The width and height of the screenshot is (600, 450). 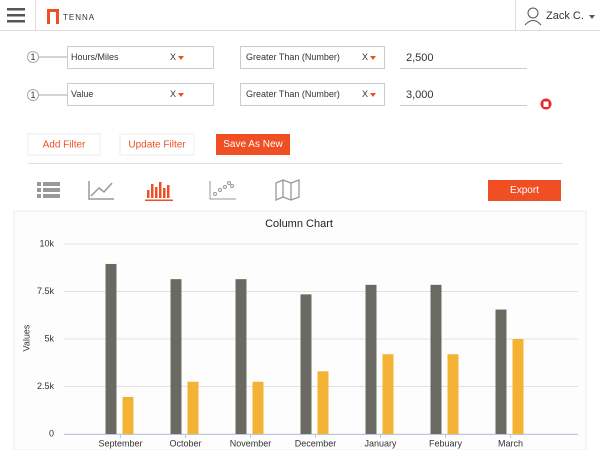 I want to click on table-view-icon, so click(x=48, y=190).